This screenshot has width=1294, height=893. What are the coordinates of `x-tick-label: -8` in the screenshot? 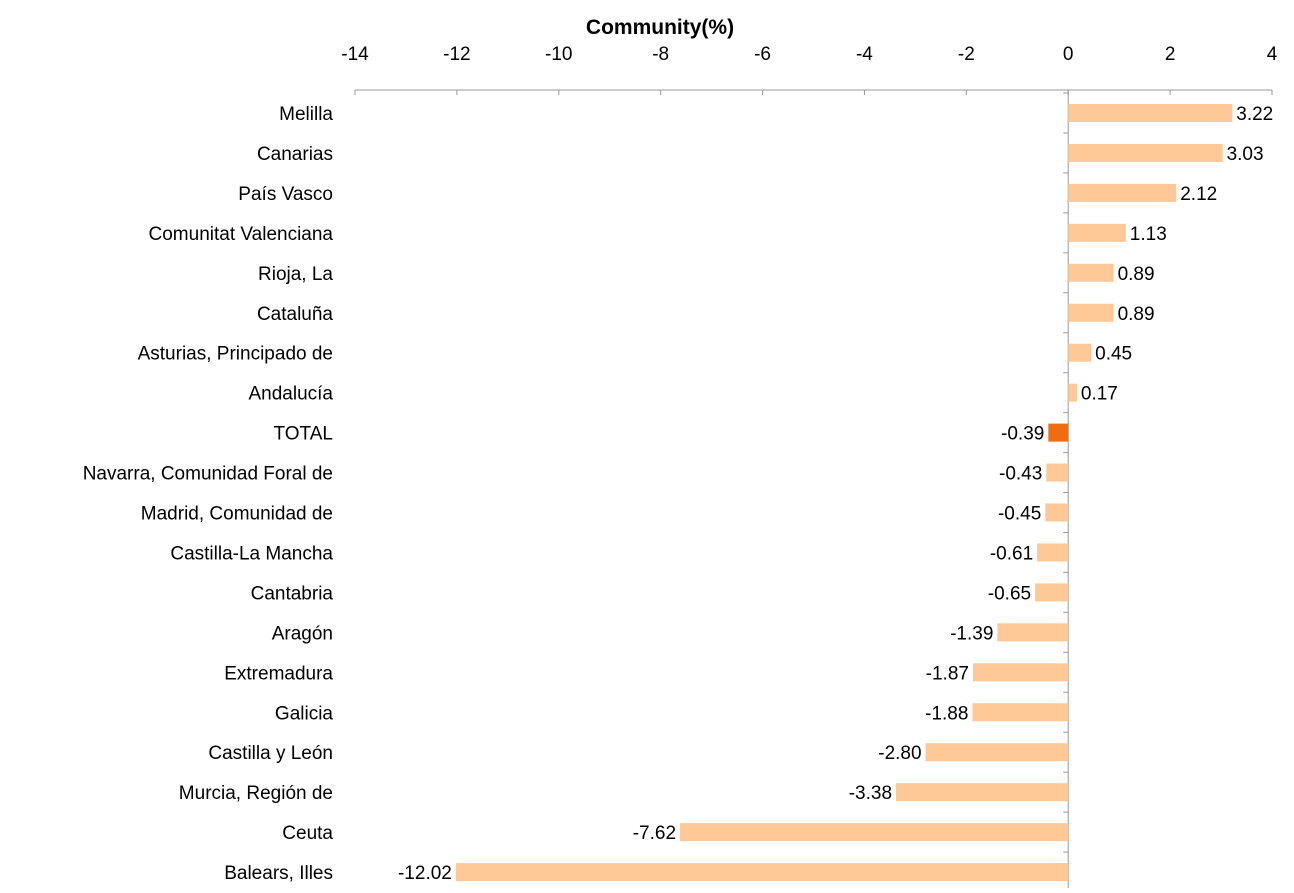 It's located at (660, 54).